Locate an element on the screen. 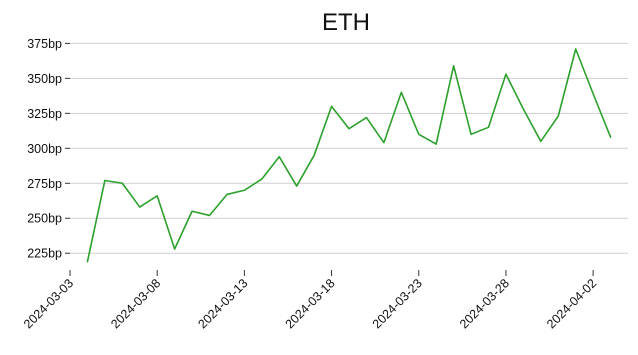  y-tick-label-6: 375bp is located at coordinates (44, 44).